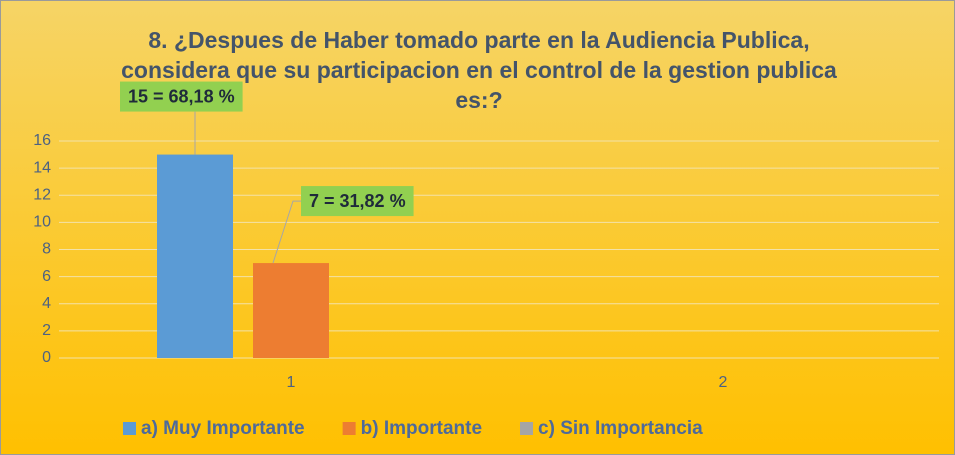  I want to click on legend-label: c) Sin Importancia, so click(620, 428).